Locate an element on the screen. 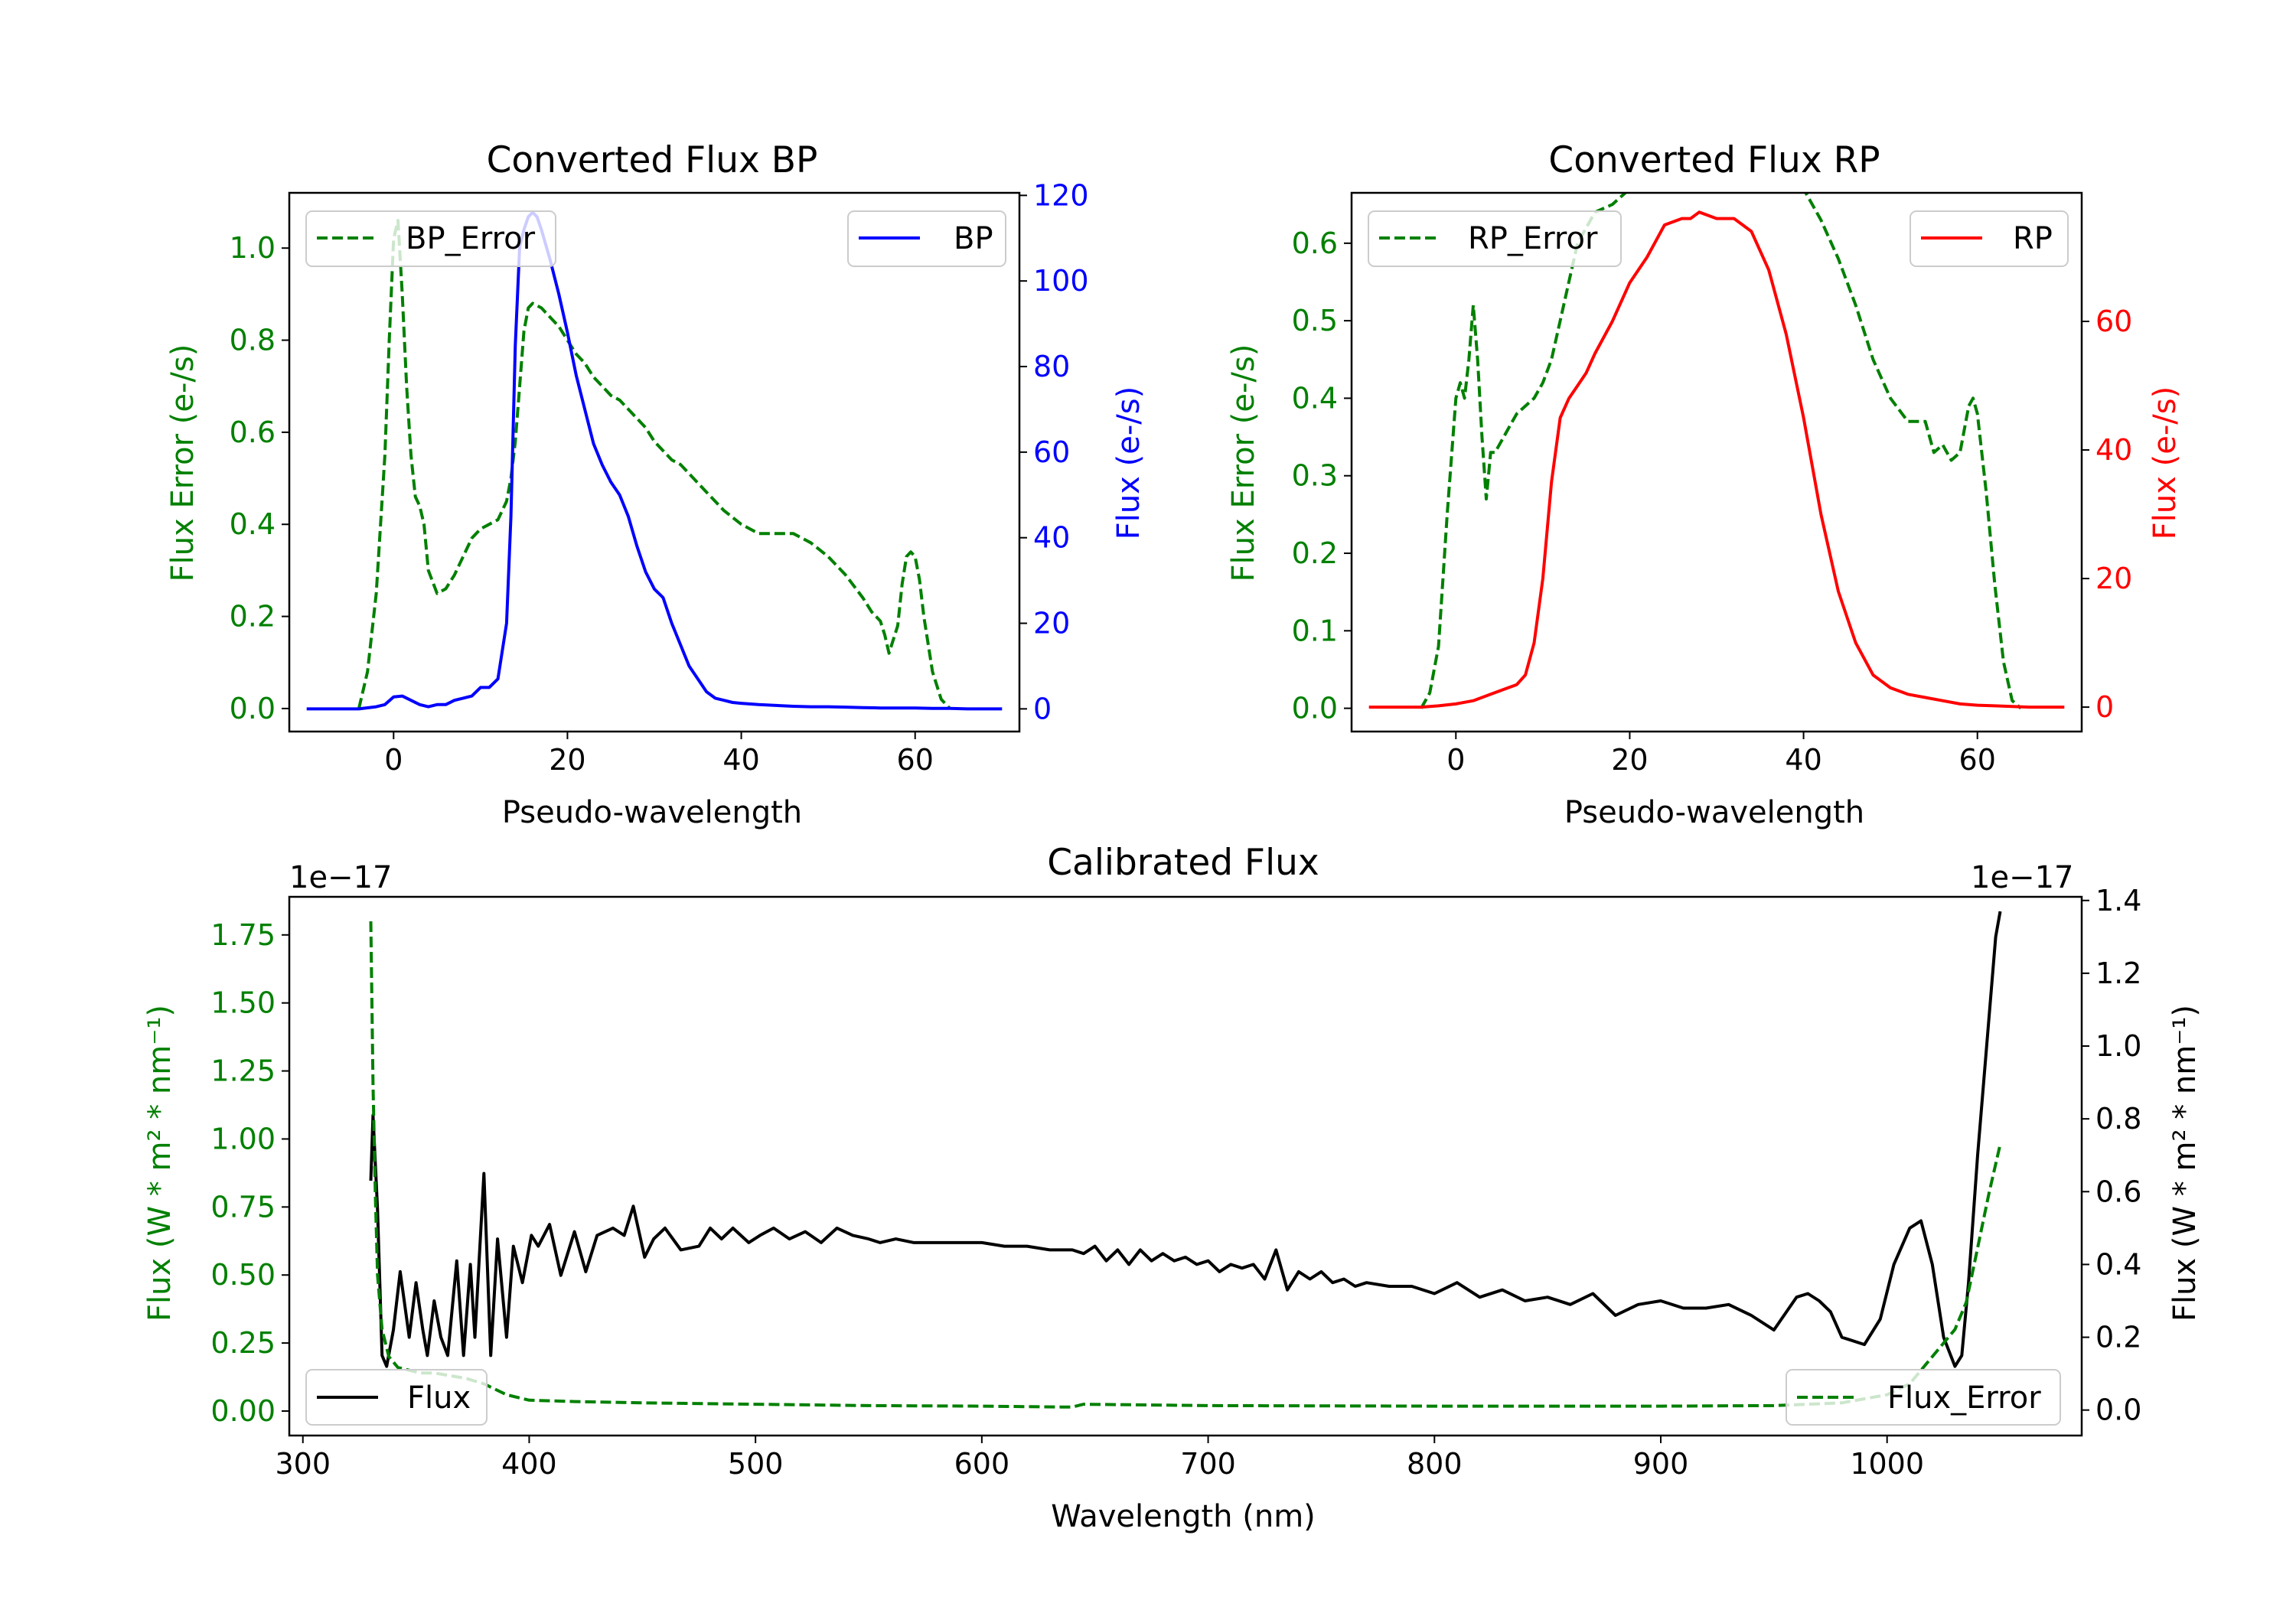  bp-ytick-left-label: 0.8 is located at coordinates (253, 341).